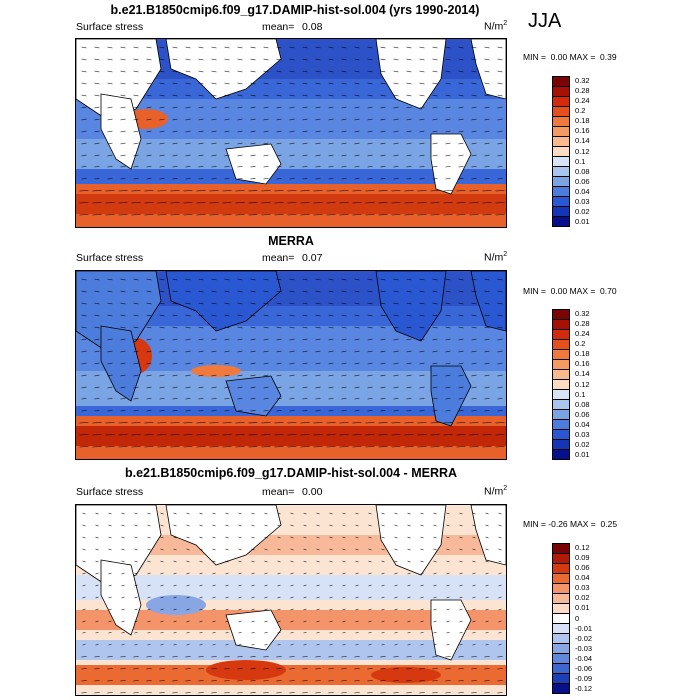 Image resolution: width=700 pixels, height=700 pixels. Describe the element at coordinates (292, 363) in the screenshot. I see `stress-vector-field` at that location.